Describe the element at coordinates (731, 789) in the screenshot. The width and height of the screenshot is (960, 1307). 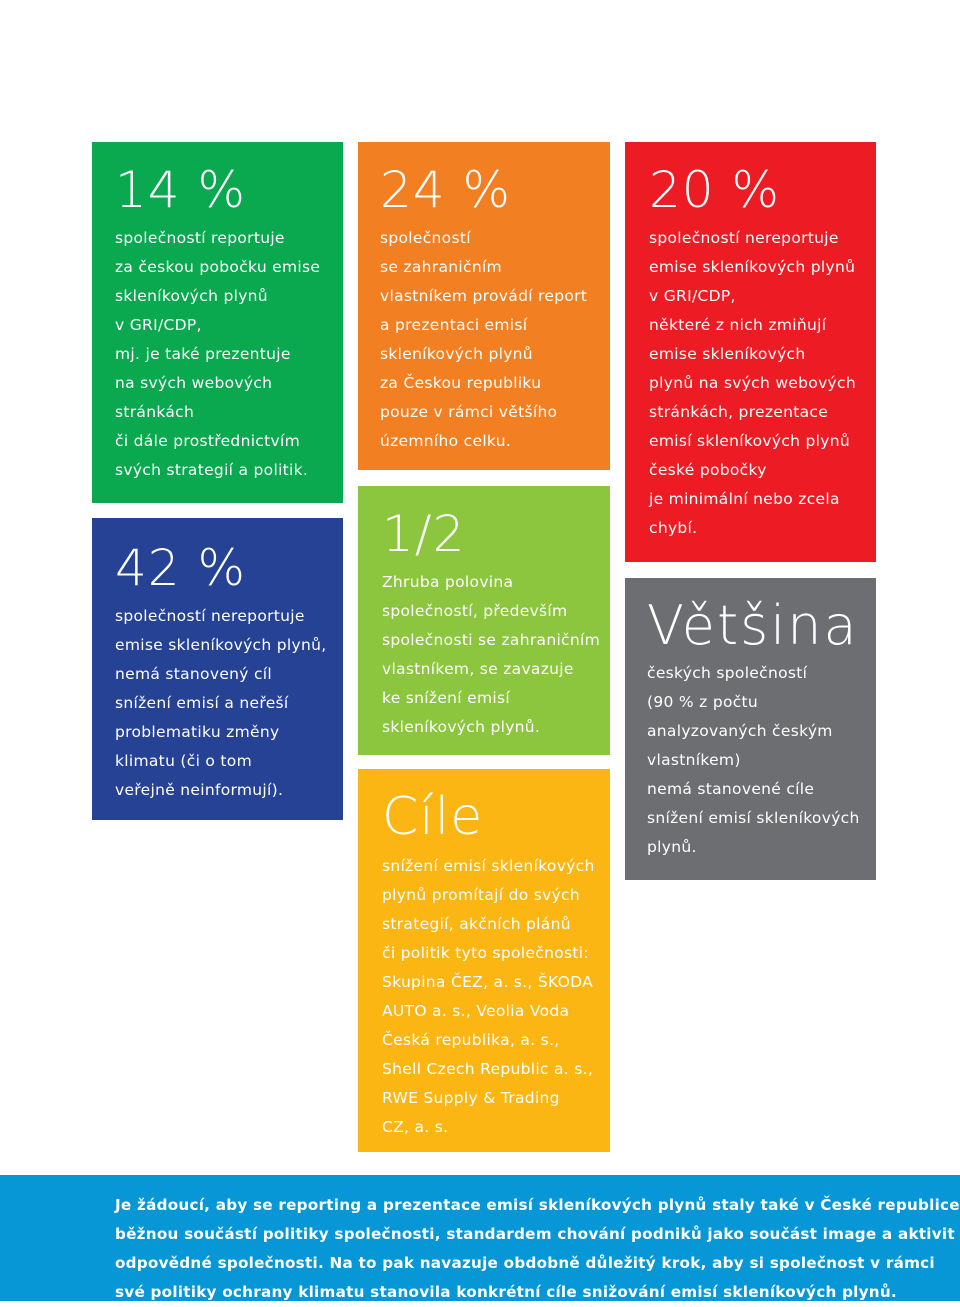
I see `tile-text-line: nemá stanovené cíle` at that location.